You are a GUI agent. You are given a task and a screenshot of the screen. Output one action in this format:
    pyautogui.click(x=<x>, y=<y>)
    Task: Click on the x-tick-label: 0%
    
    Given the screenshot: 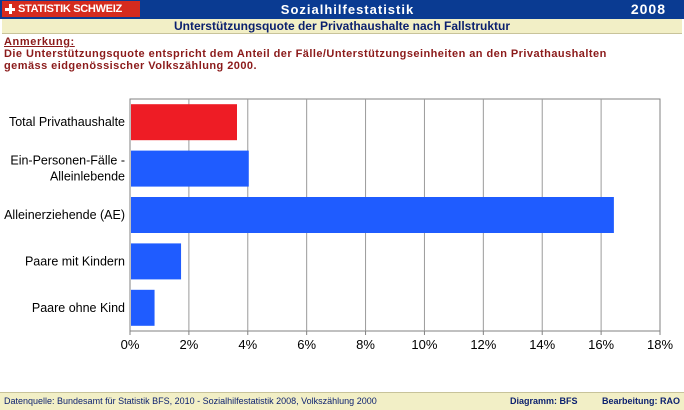 What is the action you would take?
    pyautogui.click(x=130, y=344)
    